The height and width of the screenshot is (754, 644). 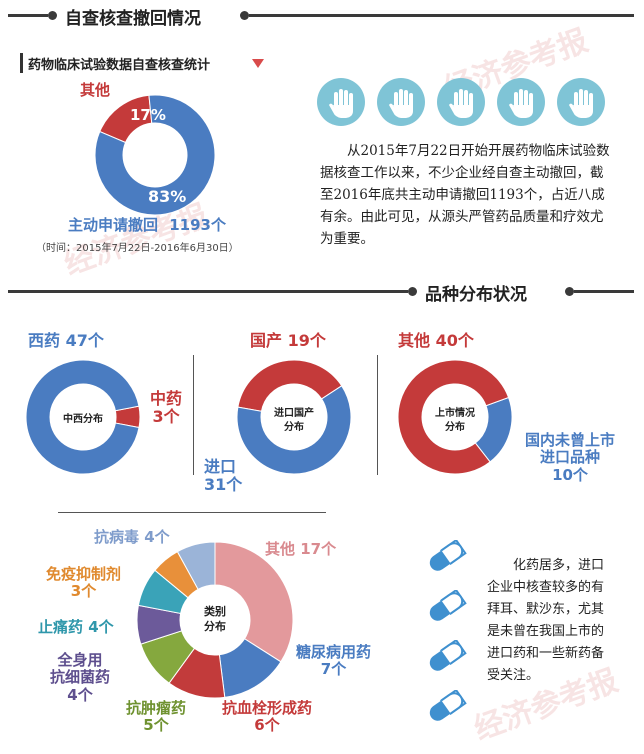 I want to click on import-text: 进口, so click(x=220, y=466).